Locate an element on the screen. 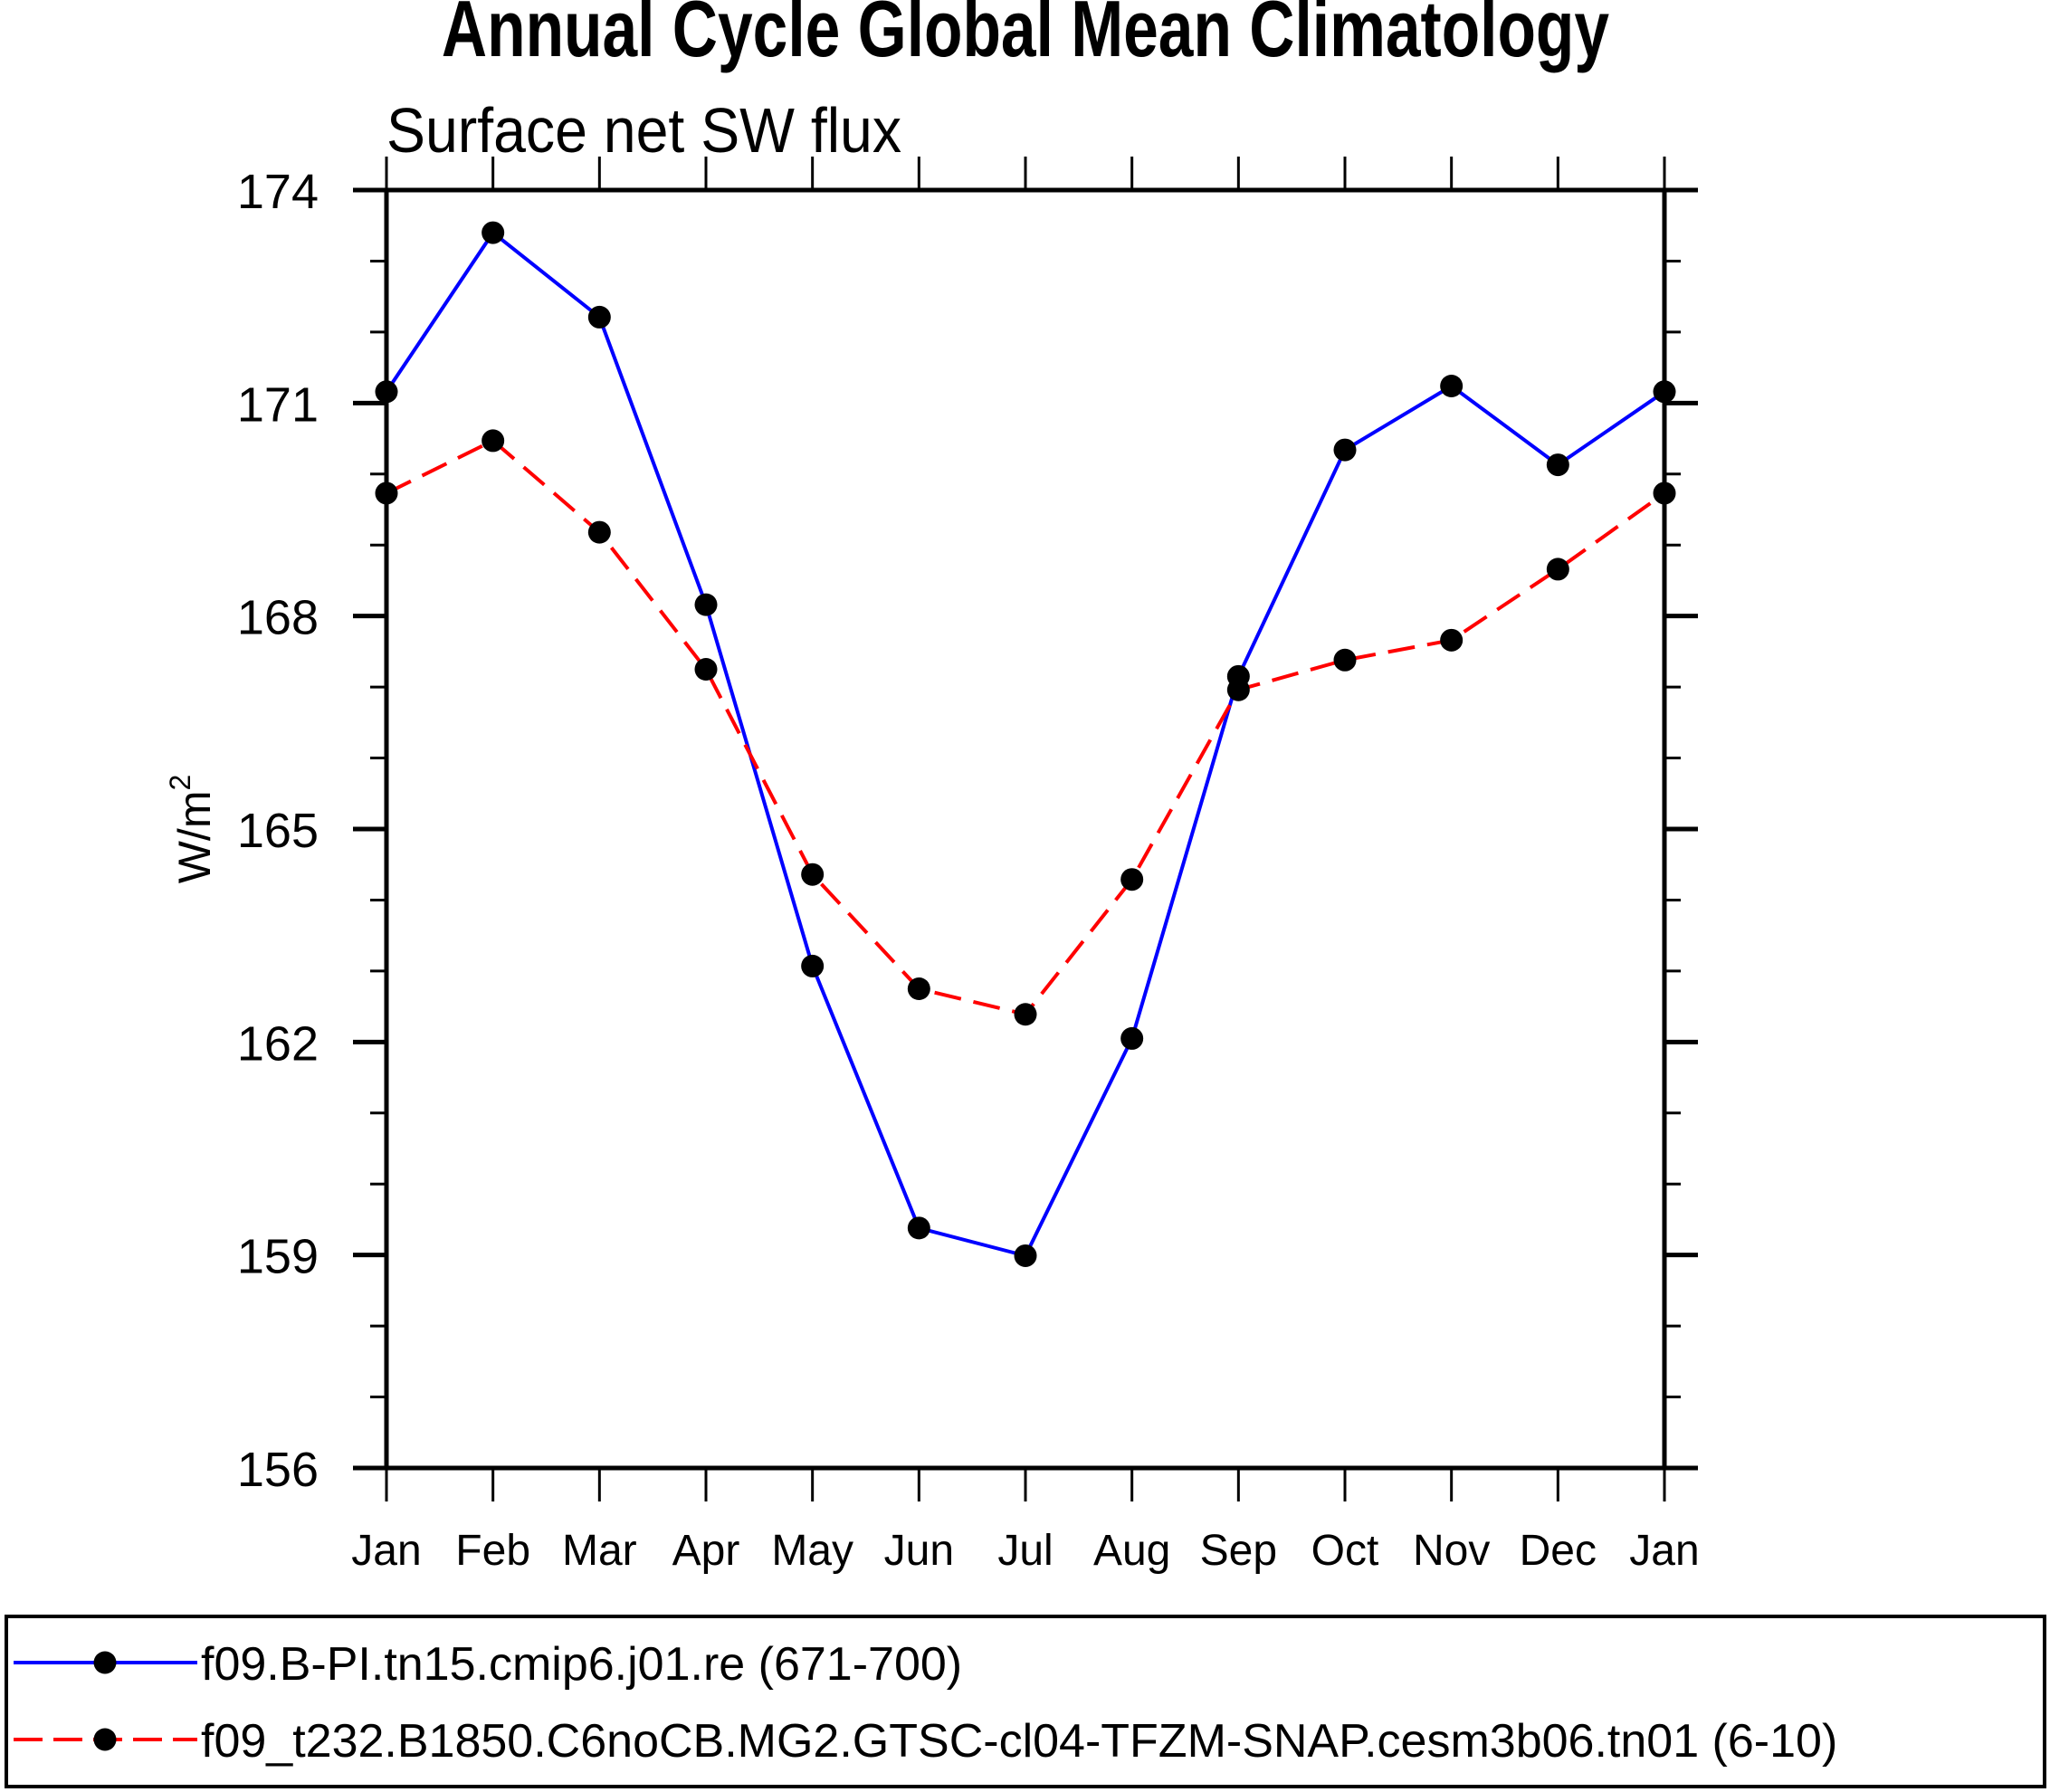 The height and width of the screenshot is (1792, 2050). x-tick-label: Aug is located at coordinates (1131, 1551).